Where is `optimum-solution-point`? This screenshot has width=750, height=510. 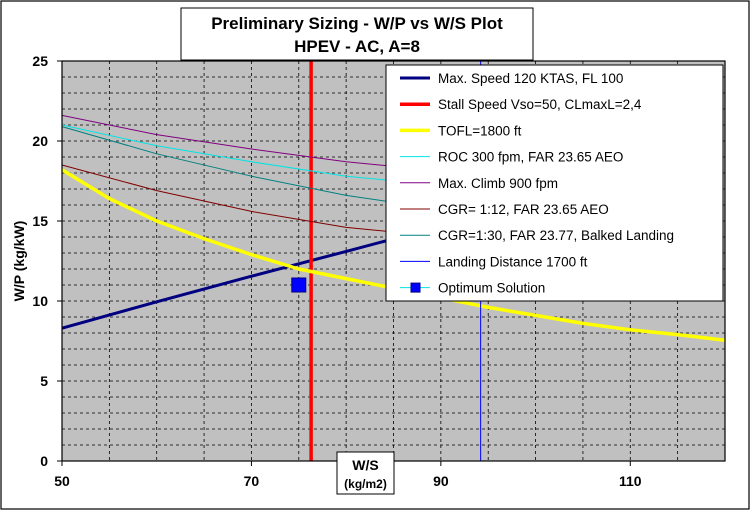 optimum-solution-point is located at coordinates (299, 285).